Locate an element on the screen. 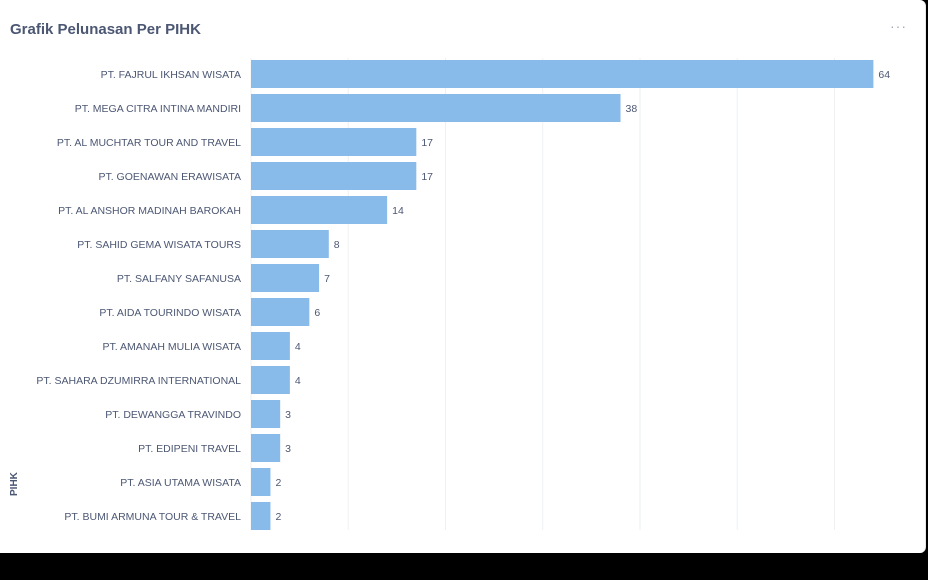 The width and height of the screenshot is (928, 580). value-label: 6 is located at coordinates (317, 313).